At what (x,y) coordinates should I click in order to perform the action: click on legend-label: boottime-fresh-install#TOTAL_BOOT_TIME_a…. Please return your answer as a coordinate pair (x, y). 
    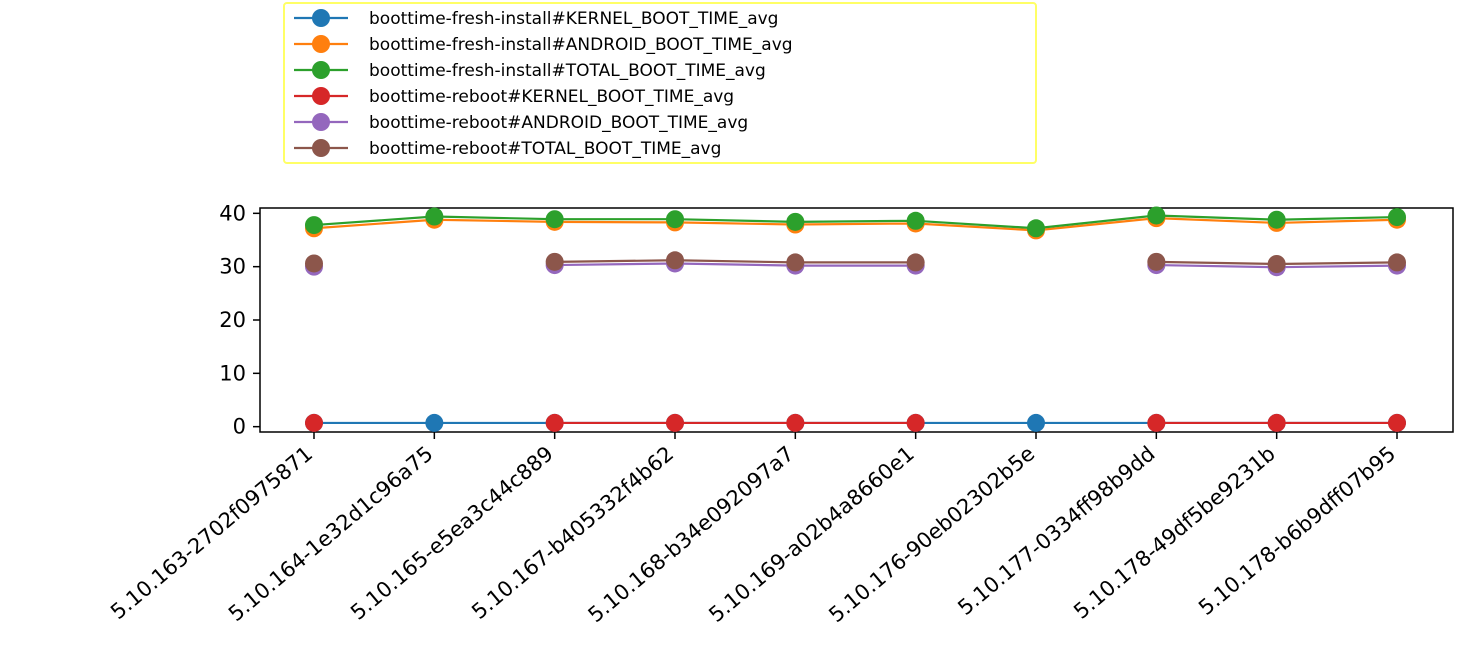
    Looking at the image, I should click on (567, 71).